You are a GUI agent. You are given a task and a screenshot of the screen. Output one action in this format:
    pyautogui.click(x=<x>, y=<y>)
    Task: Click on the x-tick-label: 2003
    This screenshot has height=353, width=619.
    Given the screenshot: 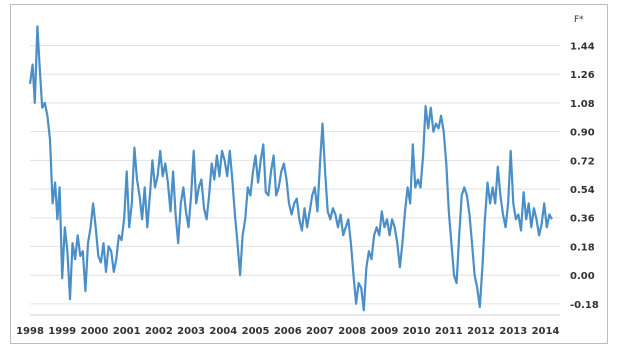 What is the action you would take?
    pyautogui.click(x=191, y=331)
    